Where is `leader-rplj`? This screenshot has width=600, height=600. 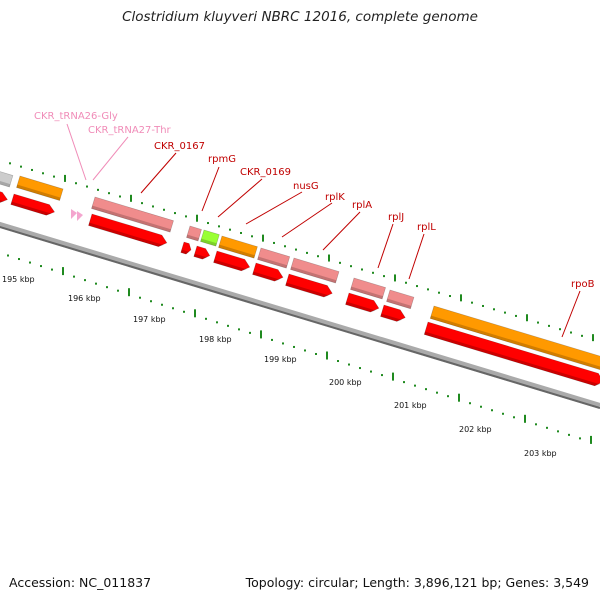
leader-rplj is located at coordinates (385, 246).